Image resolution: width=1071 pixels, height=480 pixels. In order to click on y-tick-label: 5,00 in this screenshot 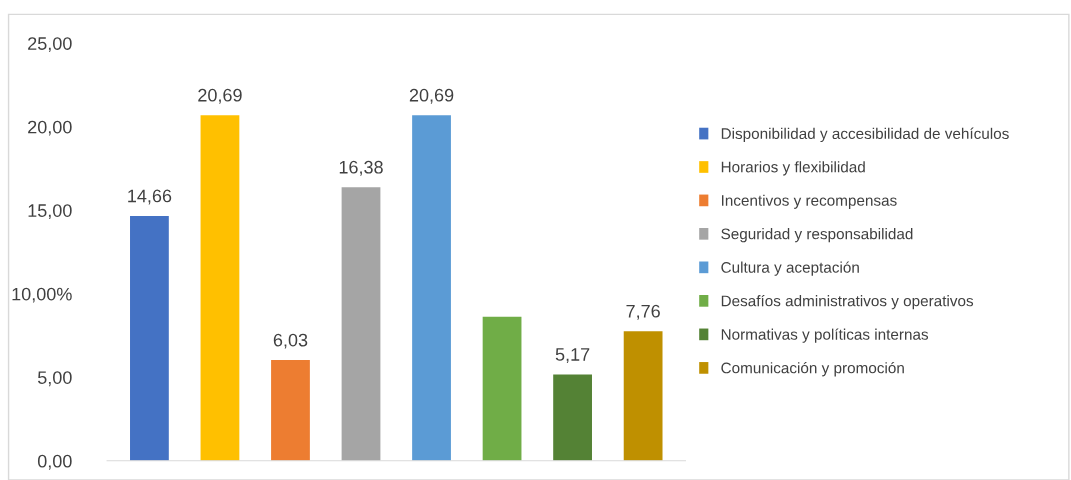, I will do `click(54, 379)`.